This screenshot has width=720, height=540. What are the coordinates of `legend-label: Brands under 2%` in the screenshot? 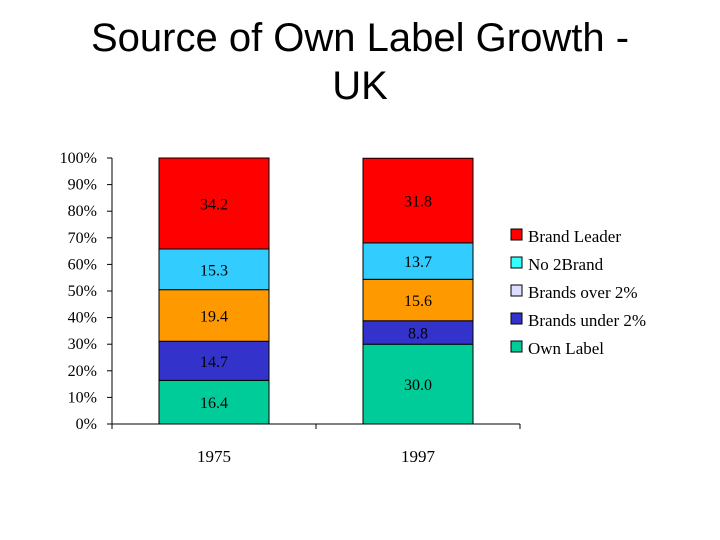 It's located at (587, 320).